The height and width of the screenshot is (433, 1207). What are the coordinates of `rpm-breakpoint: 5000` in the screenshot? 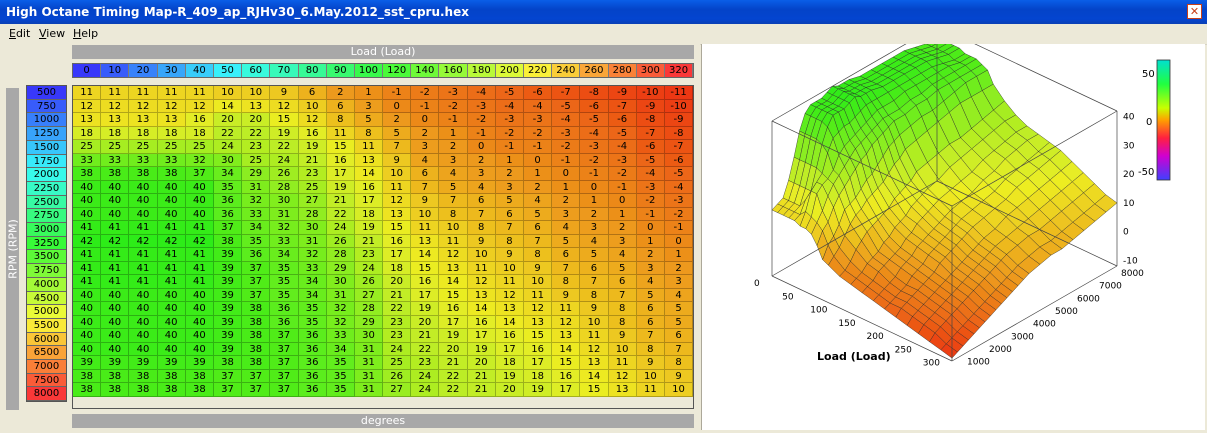 It's located at (46, 312).